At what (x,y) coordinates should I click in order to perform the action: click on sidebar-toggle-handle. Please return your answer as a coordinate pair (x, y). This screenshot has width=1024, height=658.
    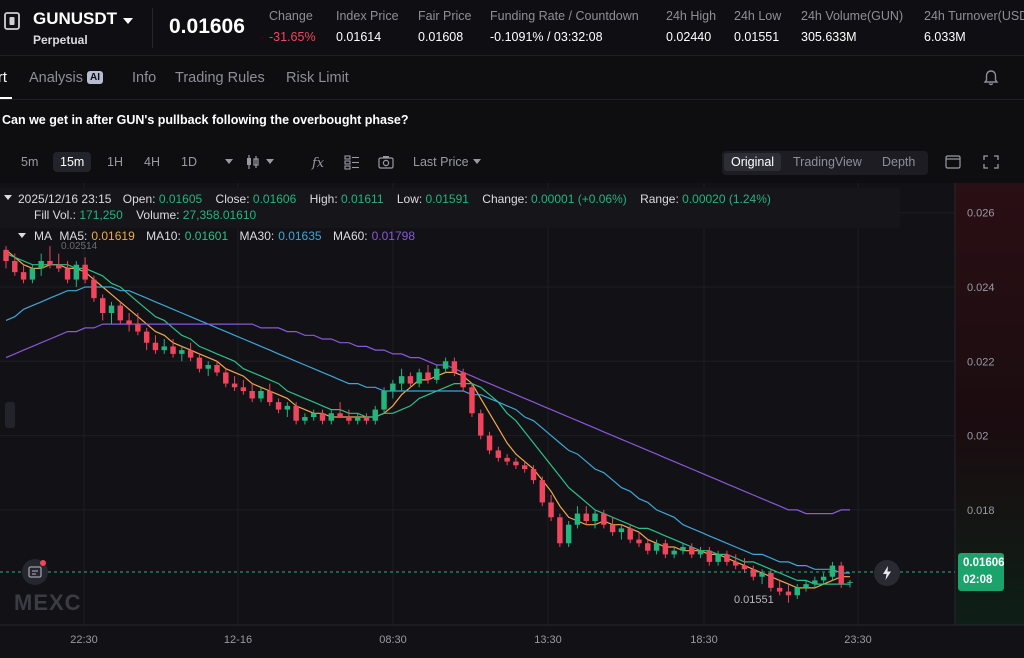
    Looking at the image, I should click on (10, 415).